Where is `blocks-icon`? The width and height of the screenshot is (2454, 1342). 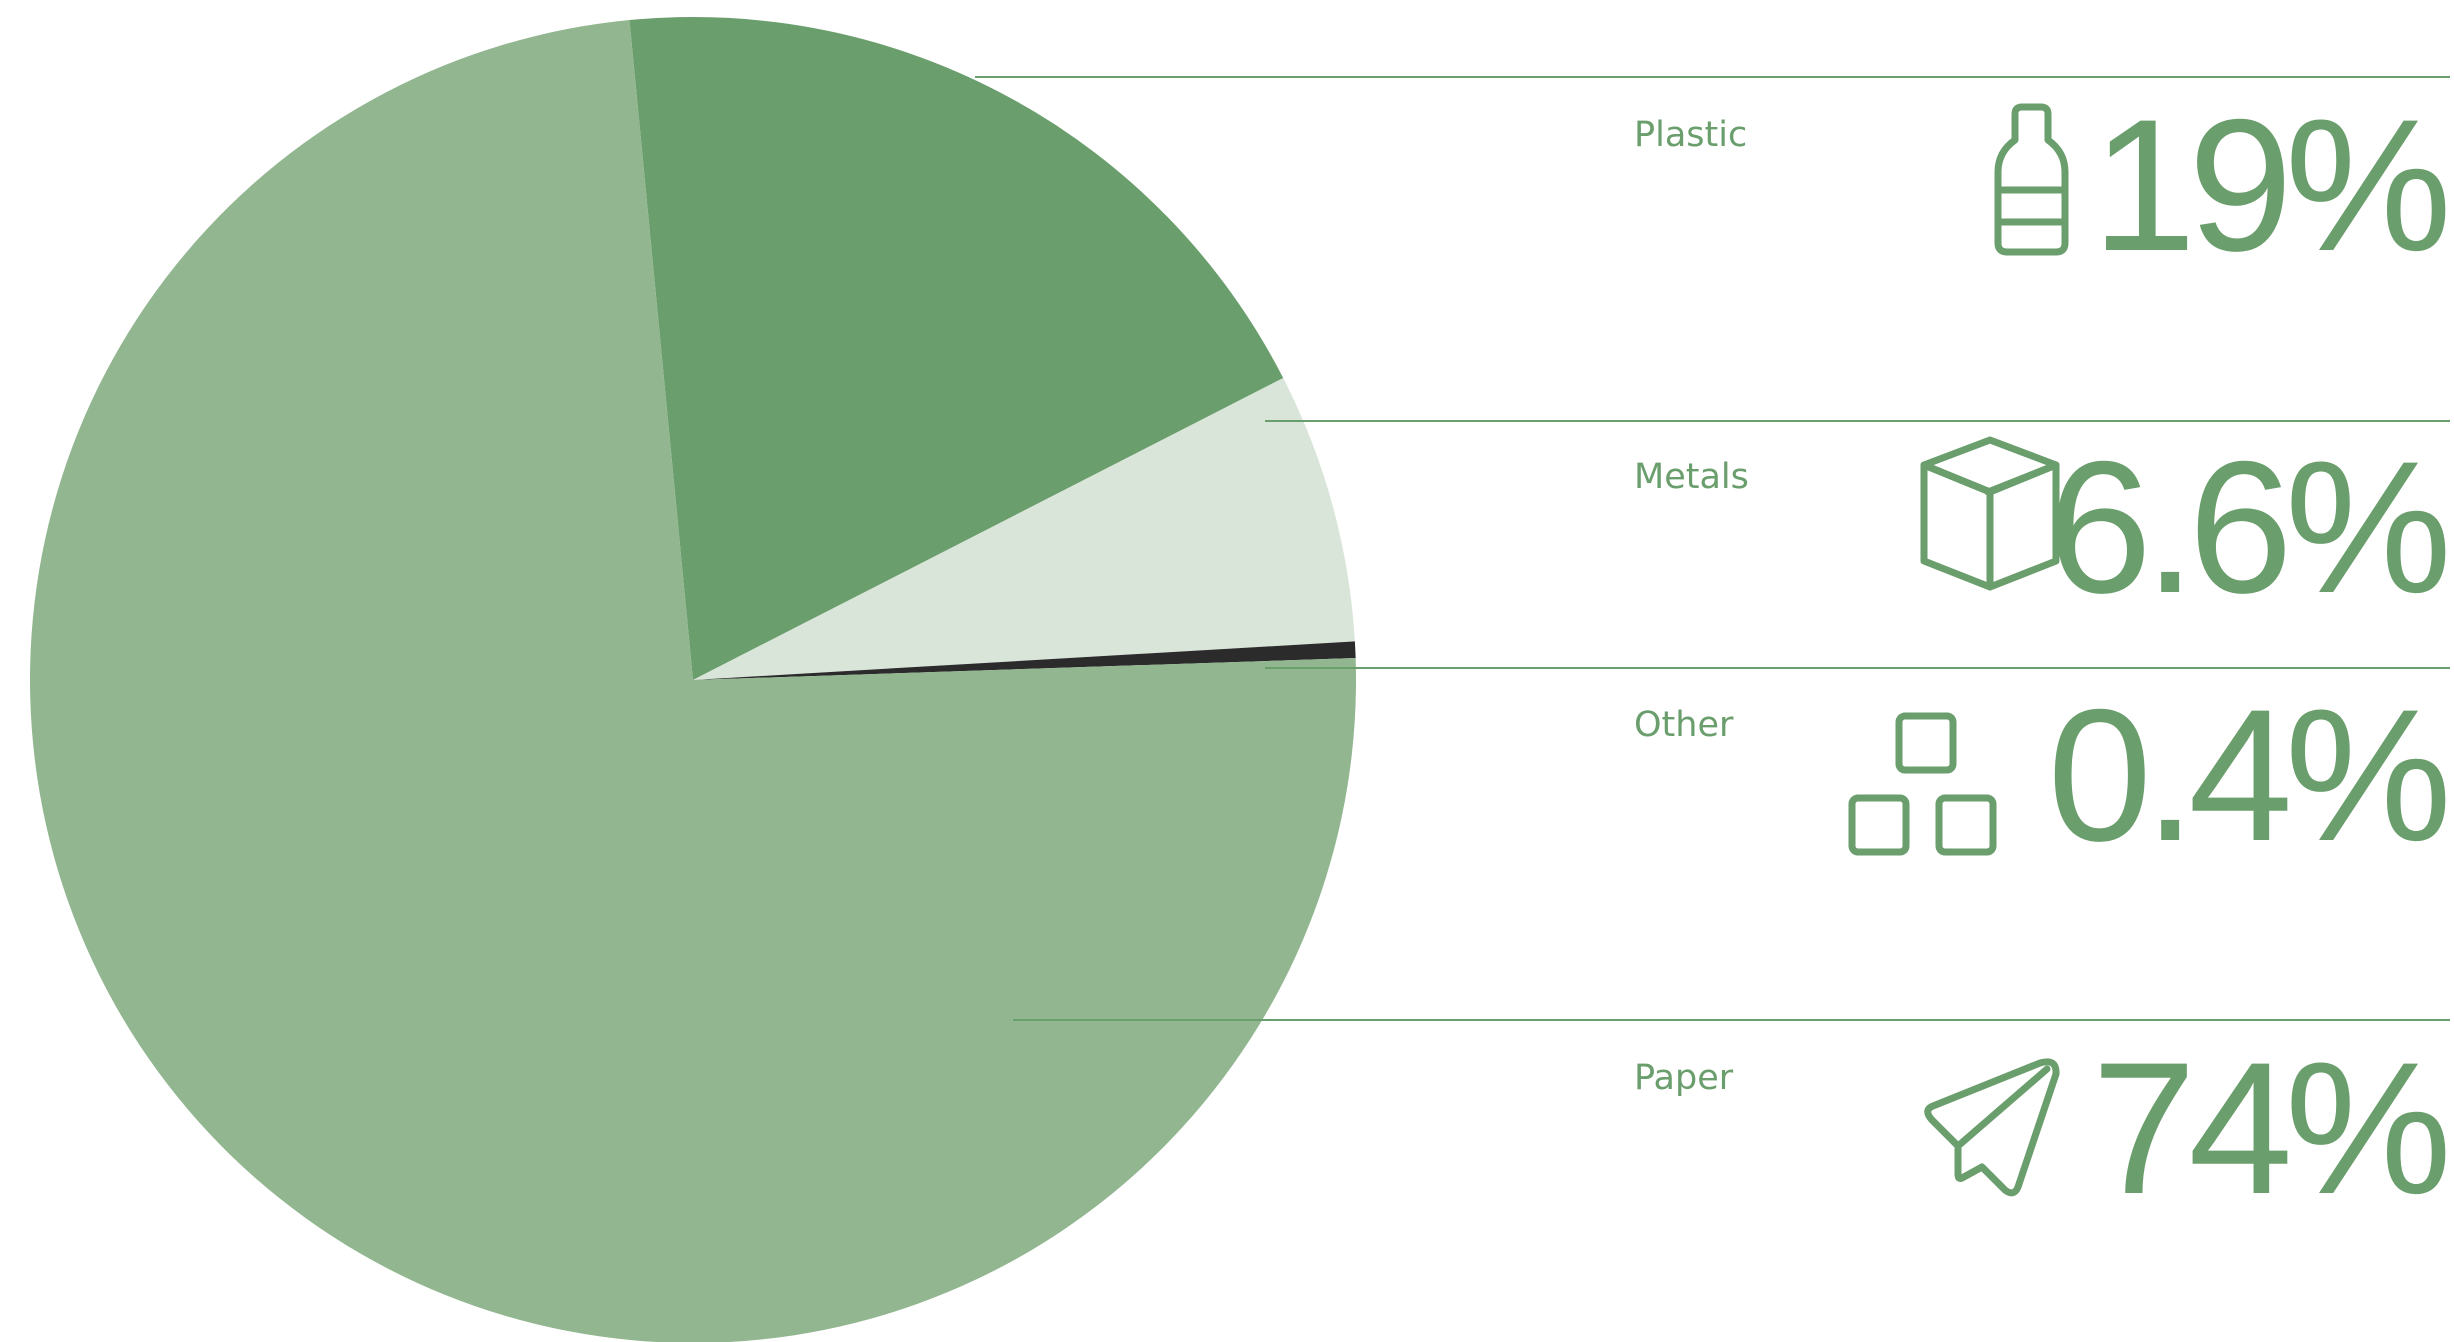
blocks-icon is located at coordinates (1922, 784).